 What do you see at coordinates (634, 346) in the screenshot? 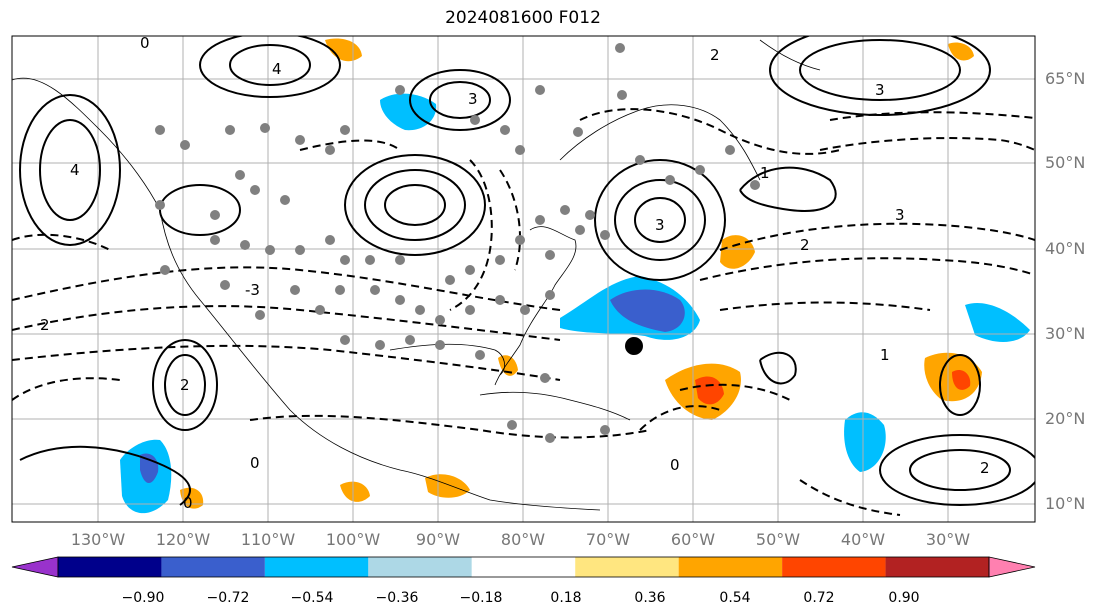
I see `storm-location-marker` at bounding box center [634, 346].